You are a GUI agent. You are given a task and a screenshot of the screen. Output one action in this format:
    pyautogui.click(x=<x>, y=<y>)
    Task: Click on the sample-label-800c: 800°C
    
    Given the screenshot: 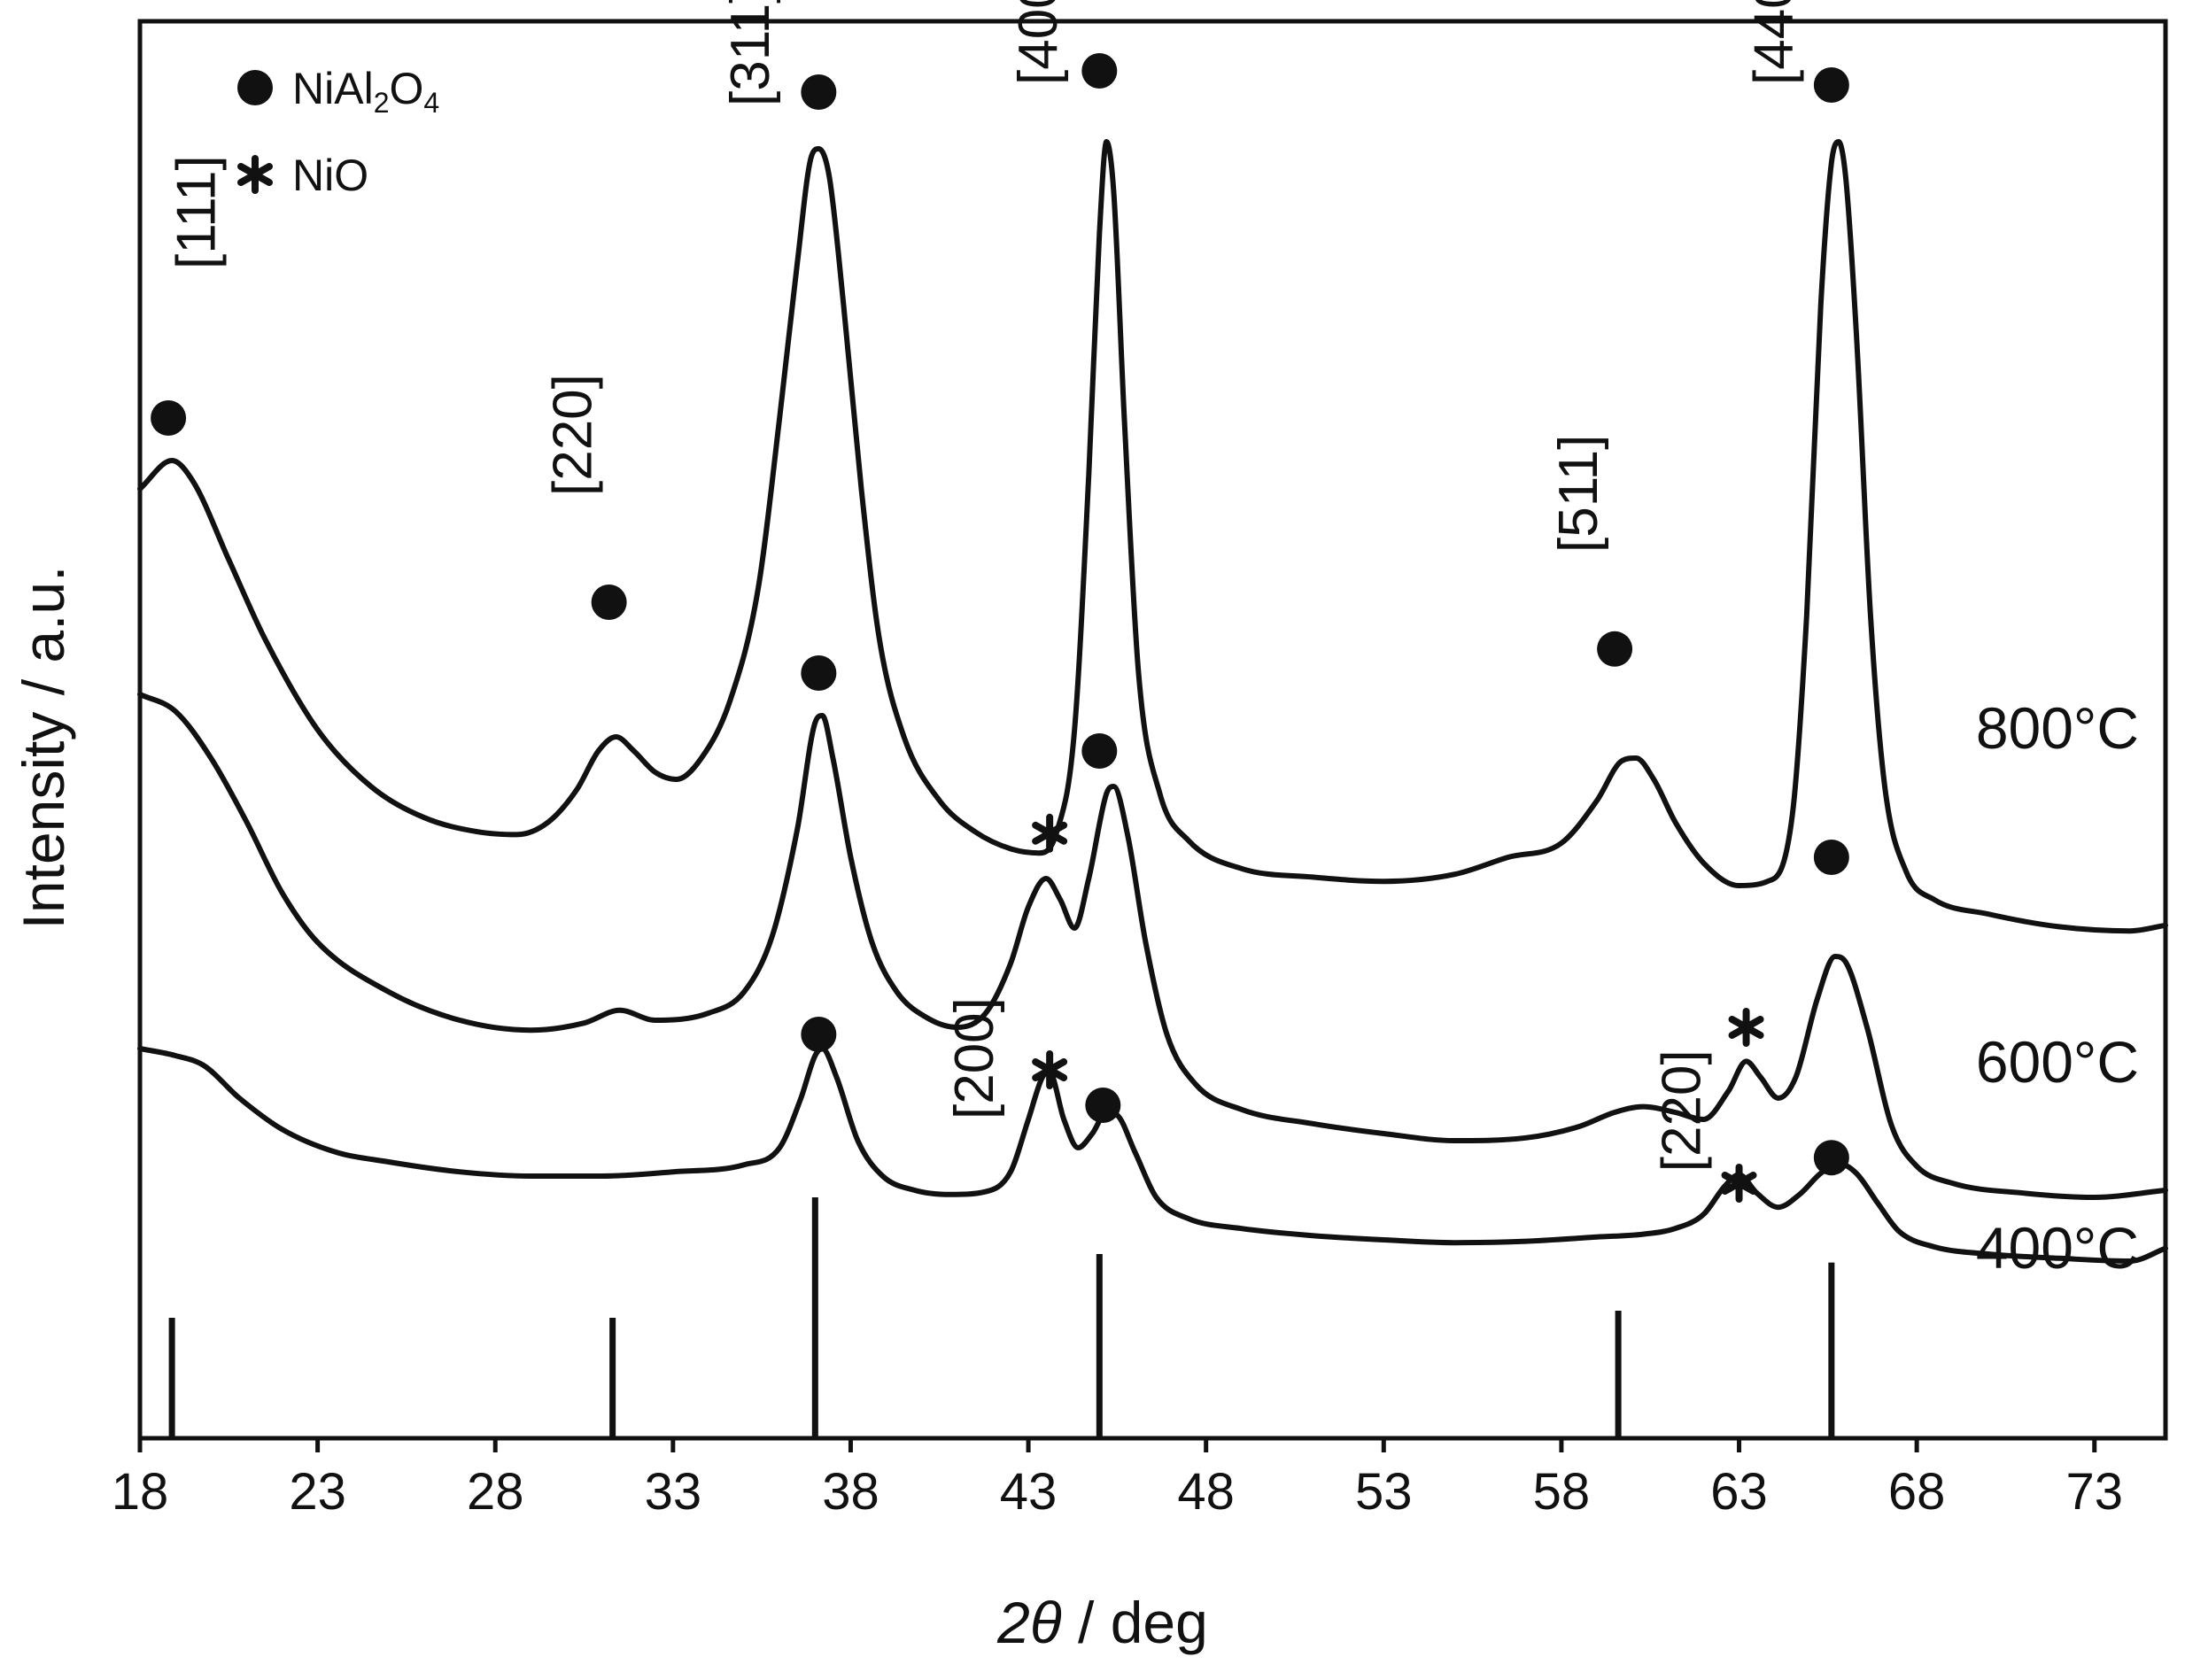 What is the action you would take?
    pyautogui.click(x=2057, y=728)
    